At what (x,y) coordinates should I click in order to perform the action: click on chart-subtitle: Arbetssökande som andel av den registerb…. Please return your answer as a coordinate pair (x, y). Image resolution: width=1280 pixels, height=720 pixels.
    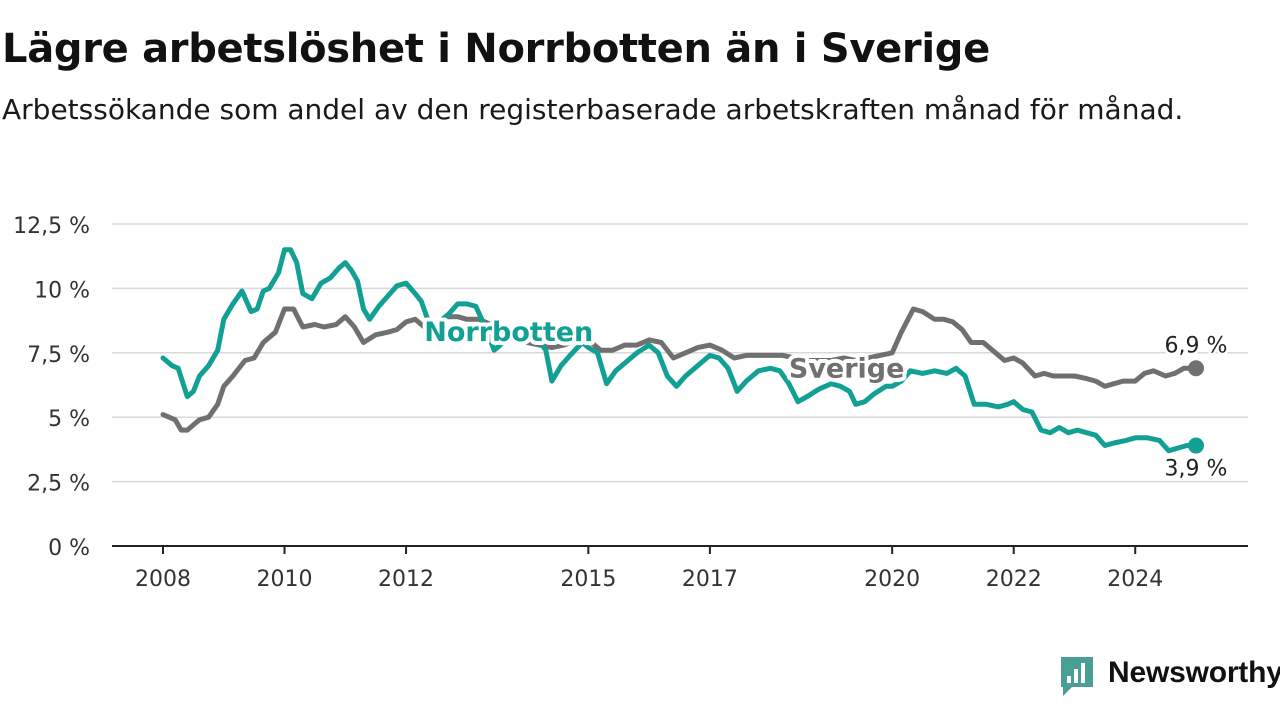
    Looking at the image, I should click on (593, 109).